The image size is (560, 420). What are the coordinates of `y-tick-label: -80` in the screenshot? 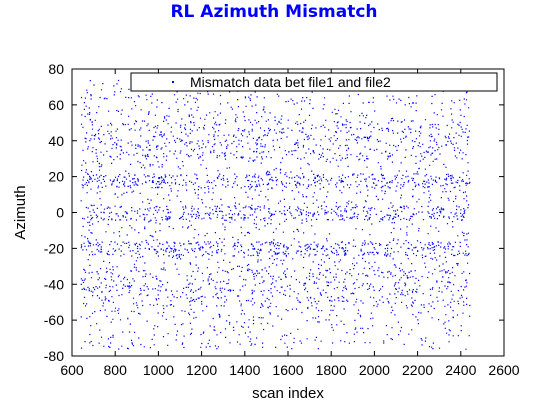 It's located at (54, 356).